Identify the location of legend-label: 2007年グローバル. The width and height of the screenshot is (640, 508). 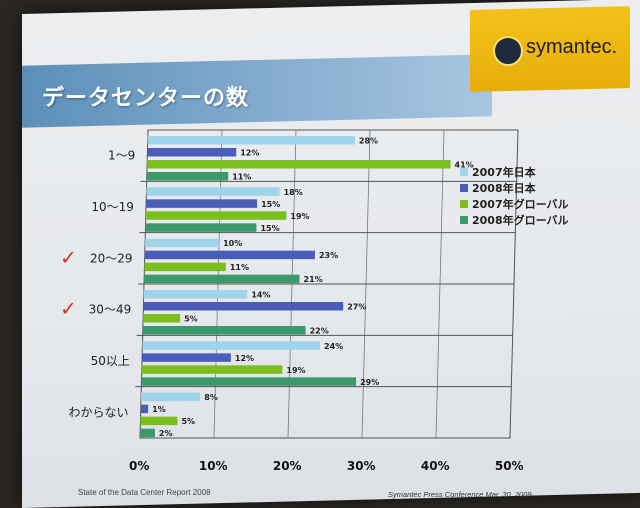
(520, 204).